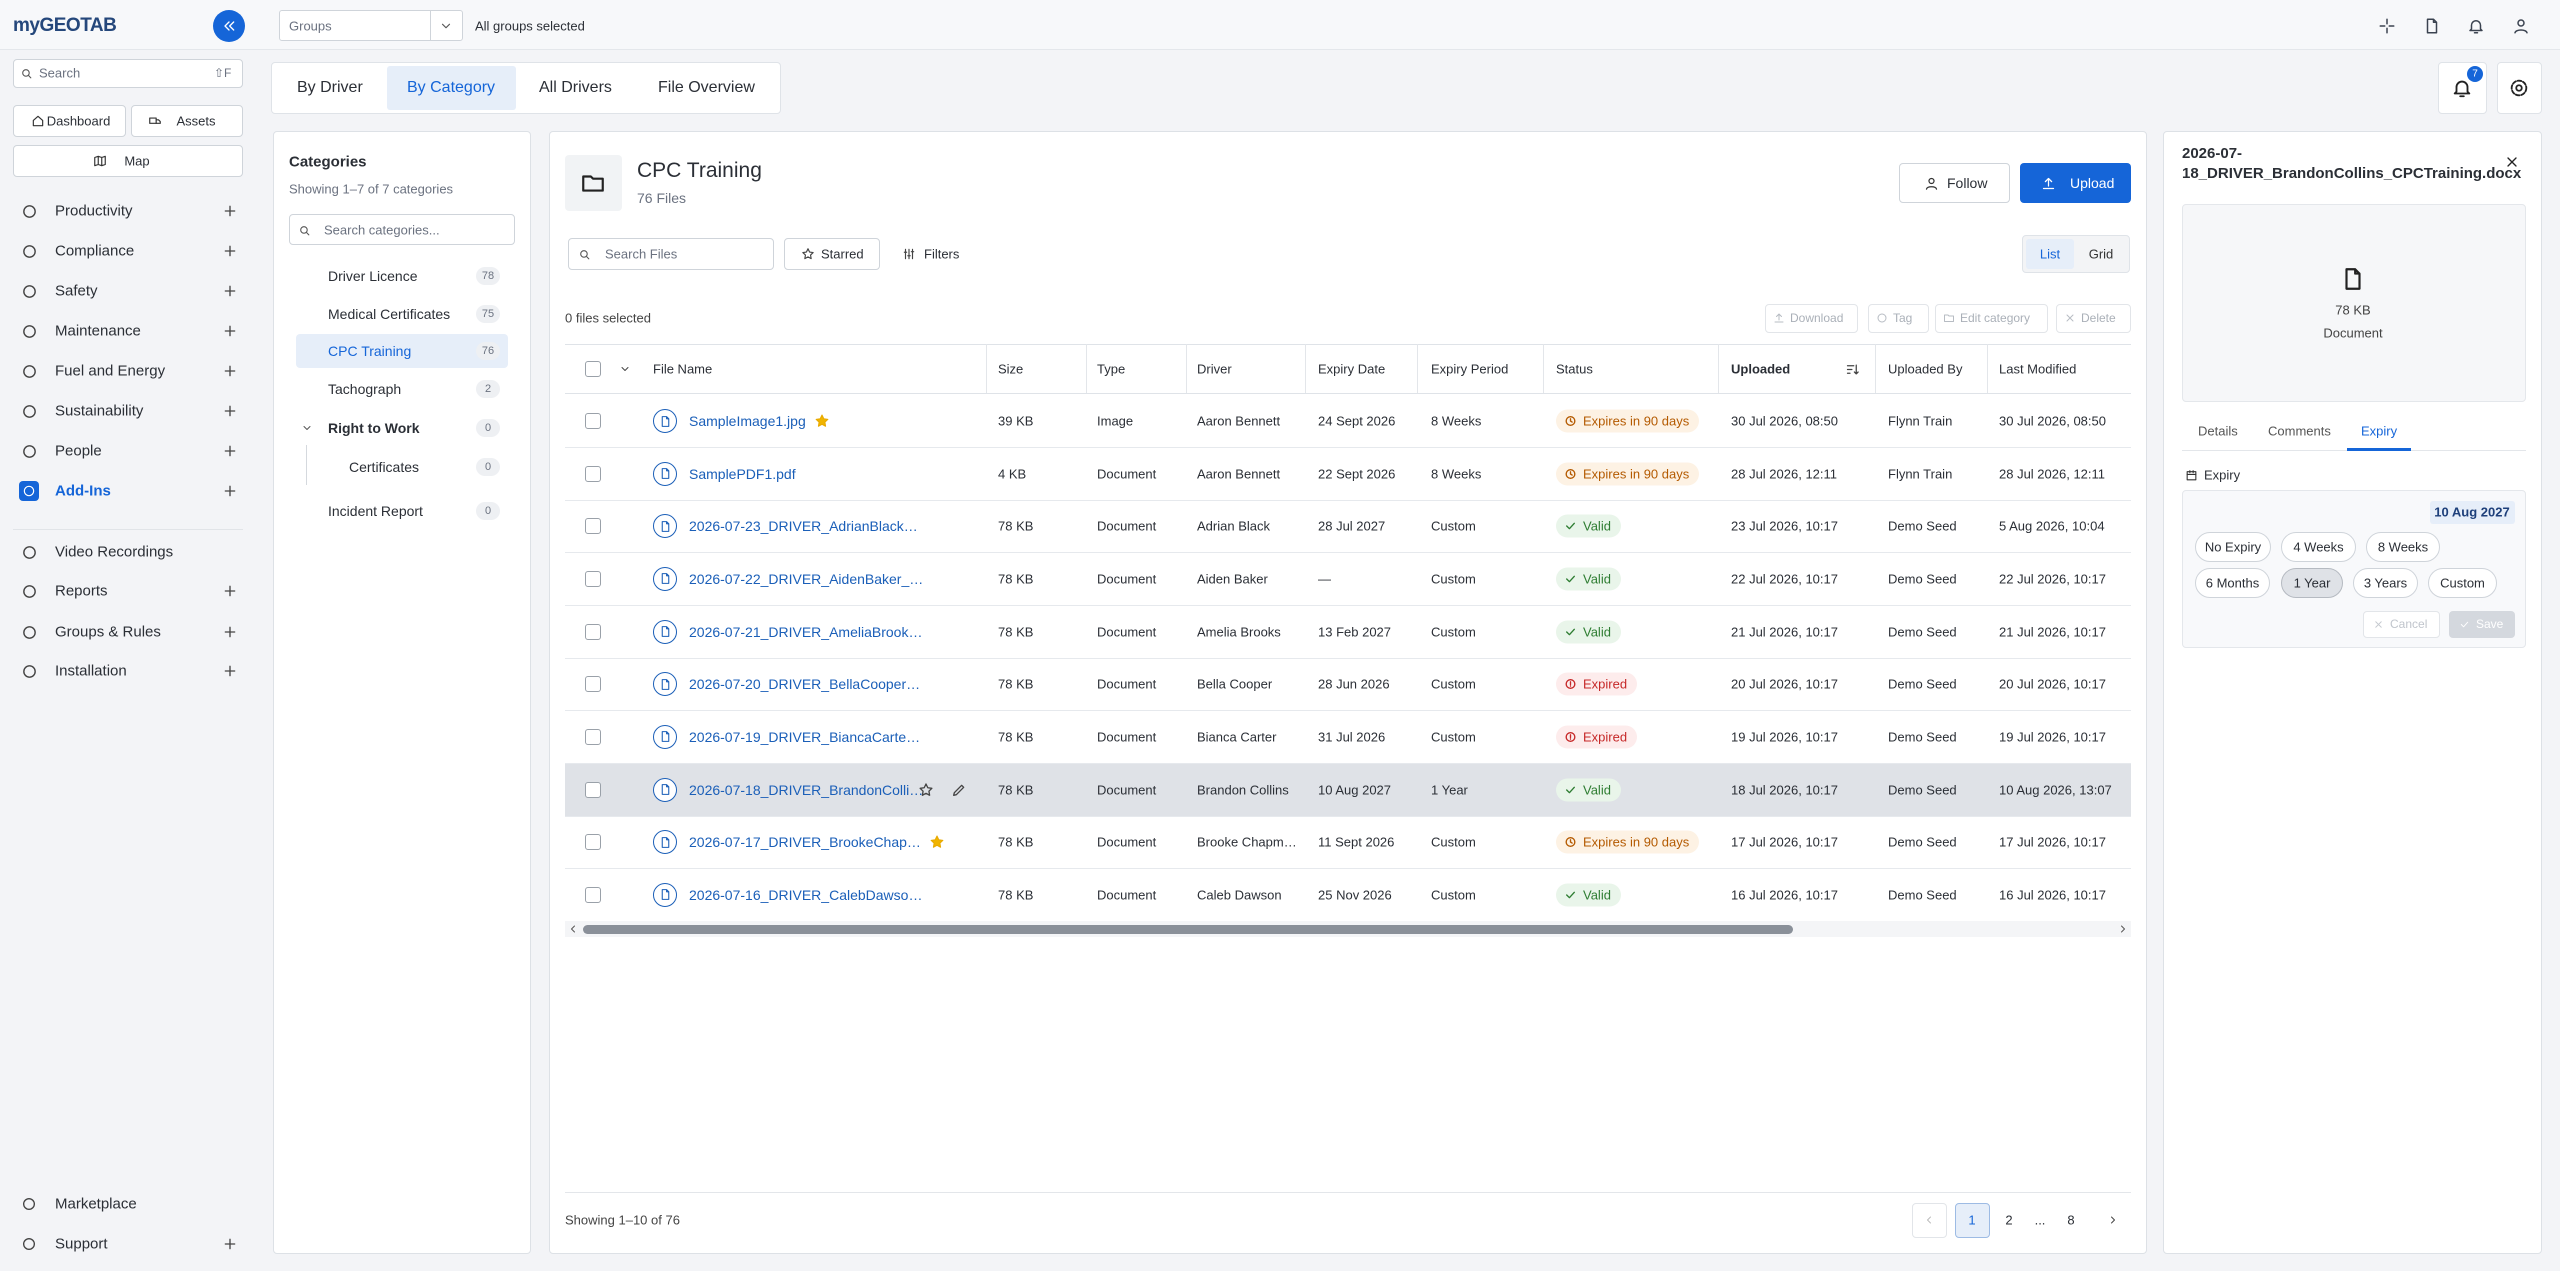 This screenshot has height=1271, width=2560. What do you see at coordinates (2101, 254) in the screenshot?
I see `view-option: Grid` at bounding box center [2101, 254].